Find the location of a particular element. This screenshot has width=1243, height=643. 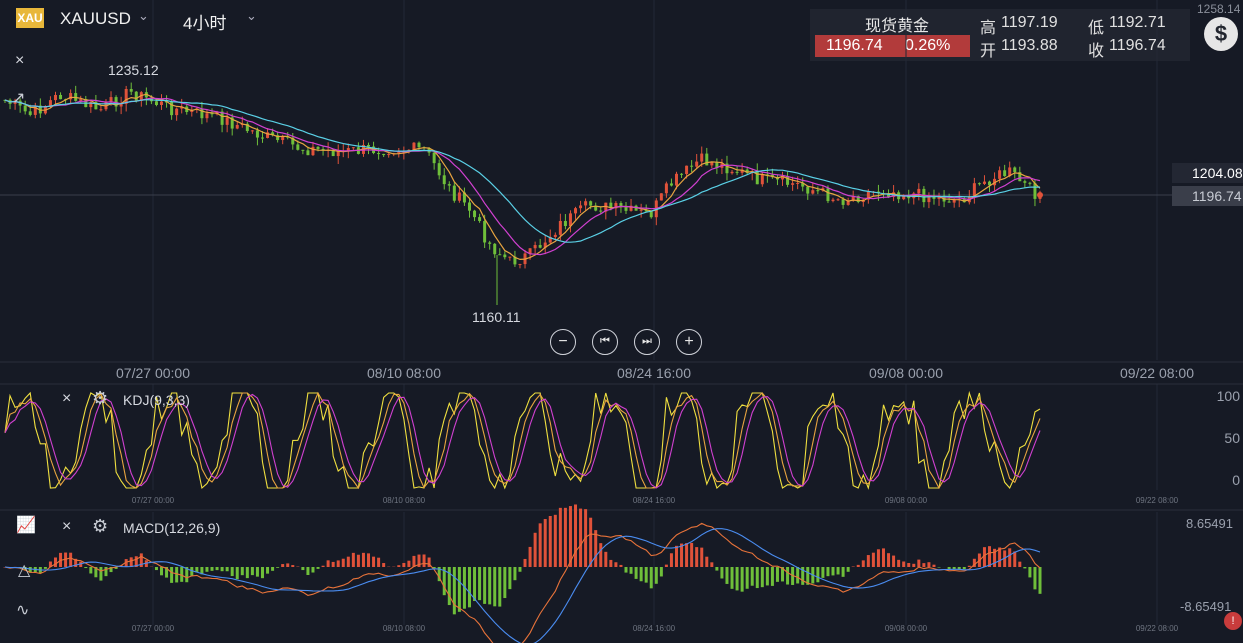

expand-icon: ↗ is located at coordinates (19, 98).